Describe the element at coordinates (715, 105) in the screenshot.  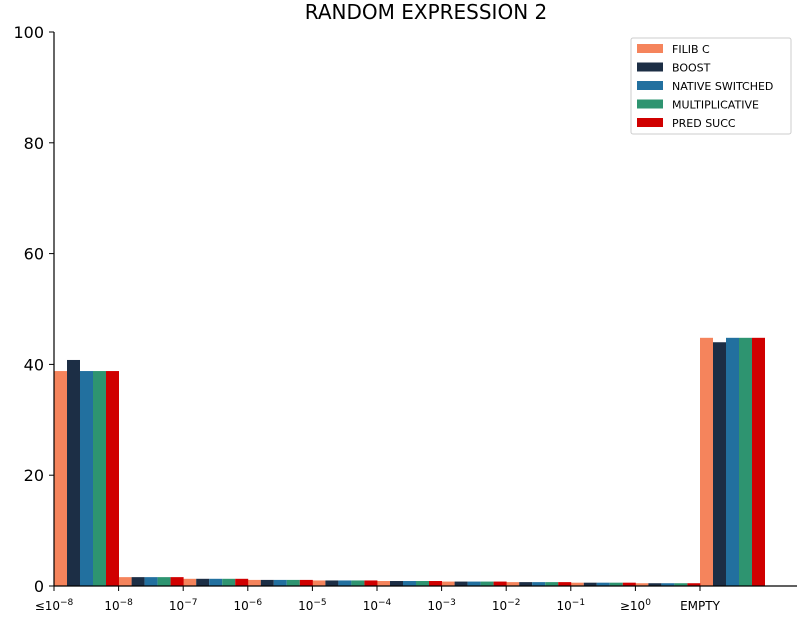
I see `legend-label-3: MULTIPLICATIVE` at that location.